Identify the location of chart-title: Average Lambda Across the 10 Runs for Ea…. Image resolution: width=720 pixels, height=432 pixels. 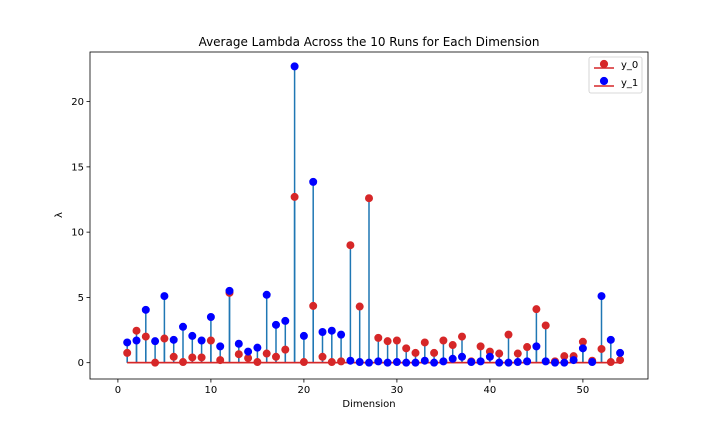
(369, 42).